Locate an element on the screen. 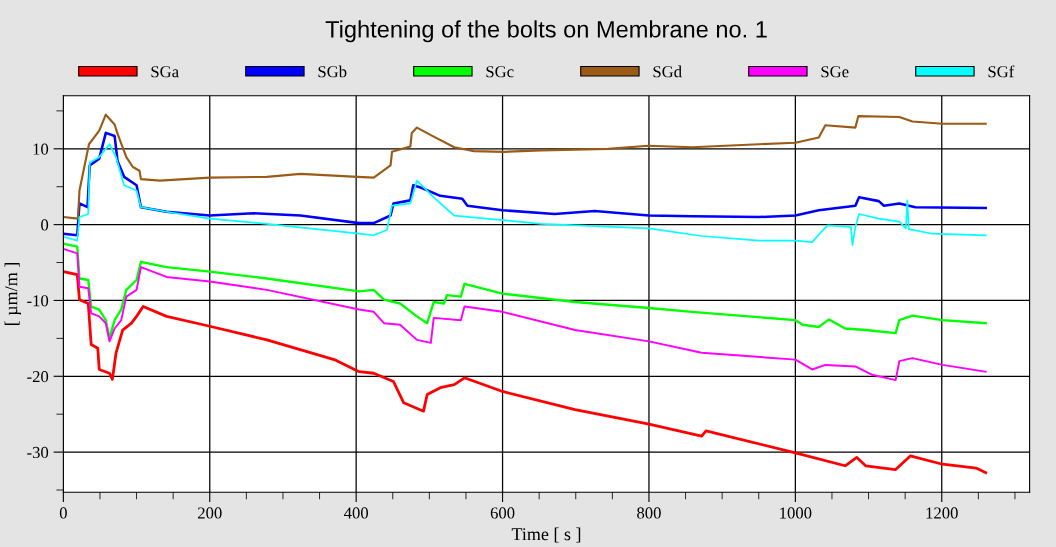 Image resolution: width=1056 pixels, height=547 pixels. x-tick-label: 600 is located at coordinates (502, 513).